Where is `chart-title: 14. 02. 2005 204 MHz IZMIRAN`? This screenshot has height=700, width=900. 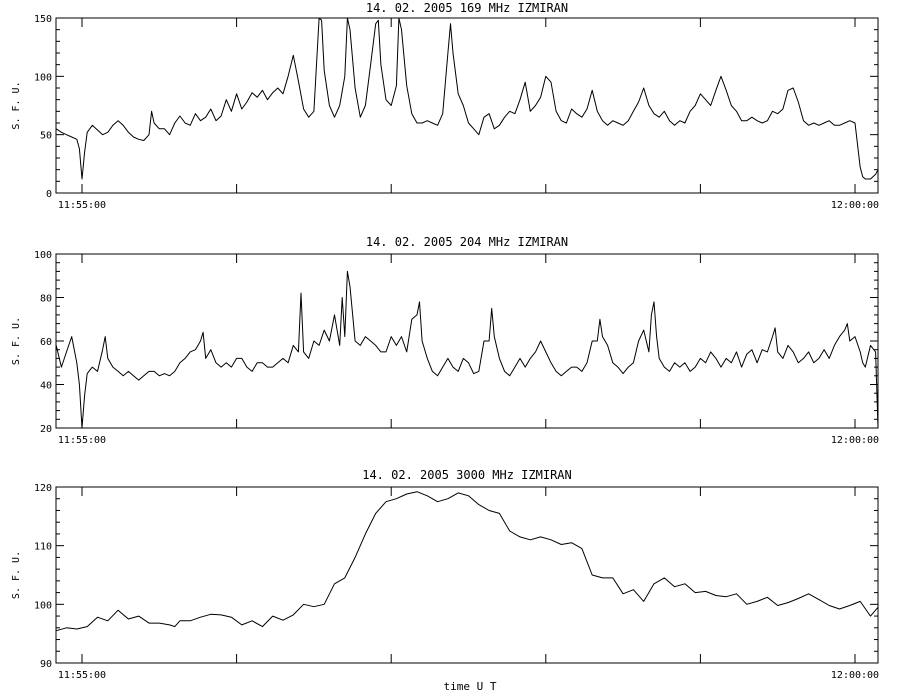
chart-title: 14. 02. 2005 204 MHz IZMIRAN is located at coordinates (467, 242).